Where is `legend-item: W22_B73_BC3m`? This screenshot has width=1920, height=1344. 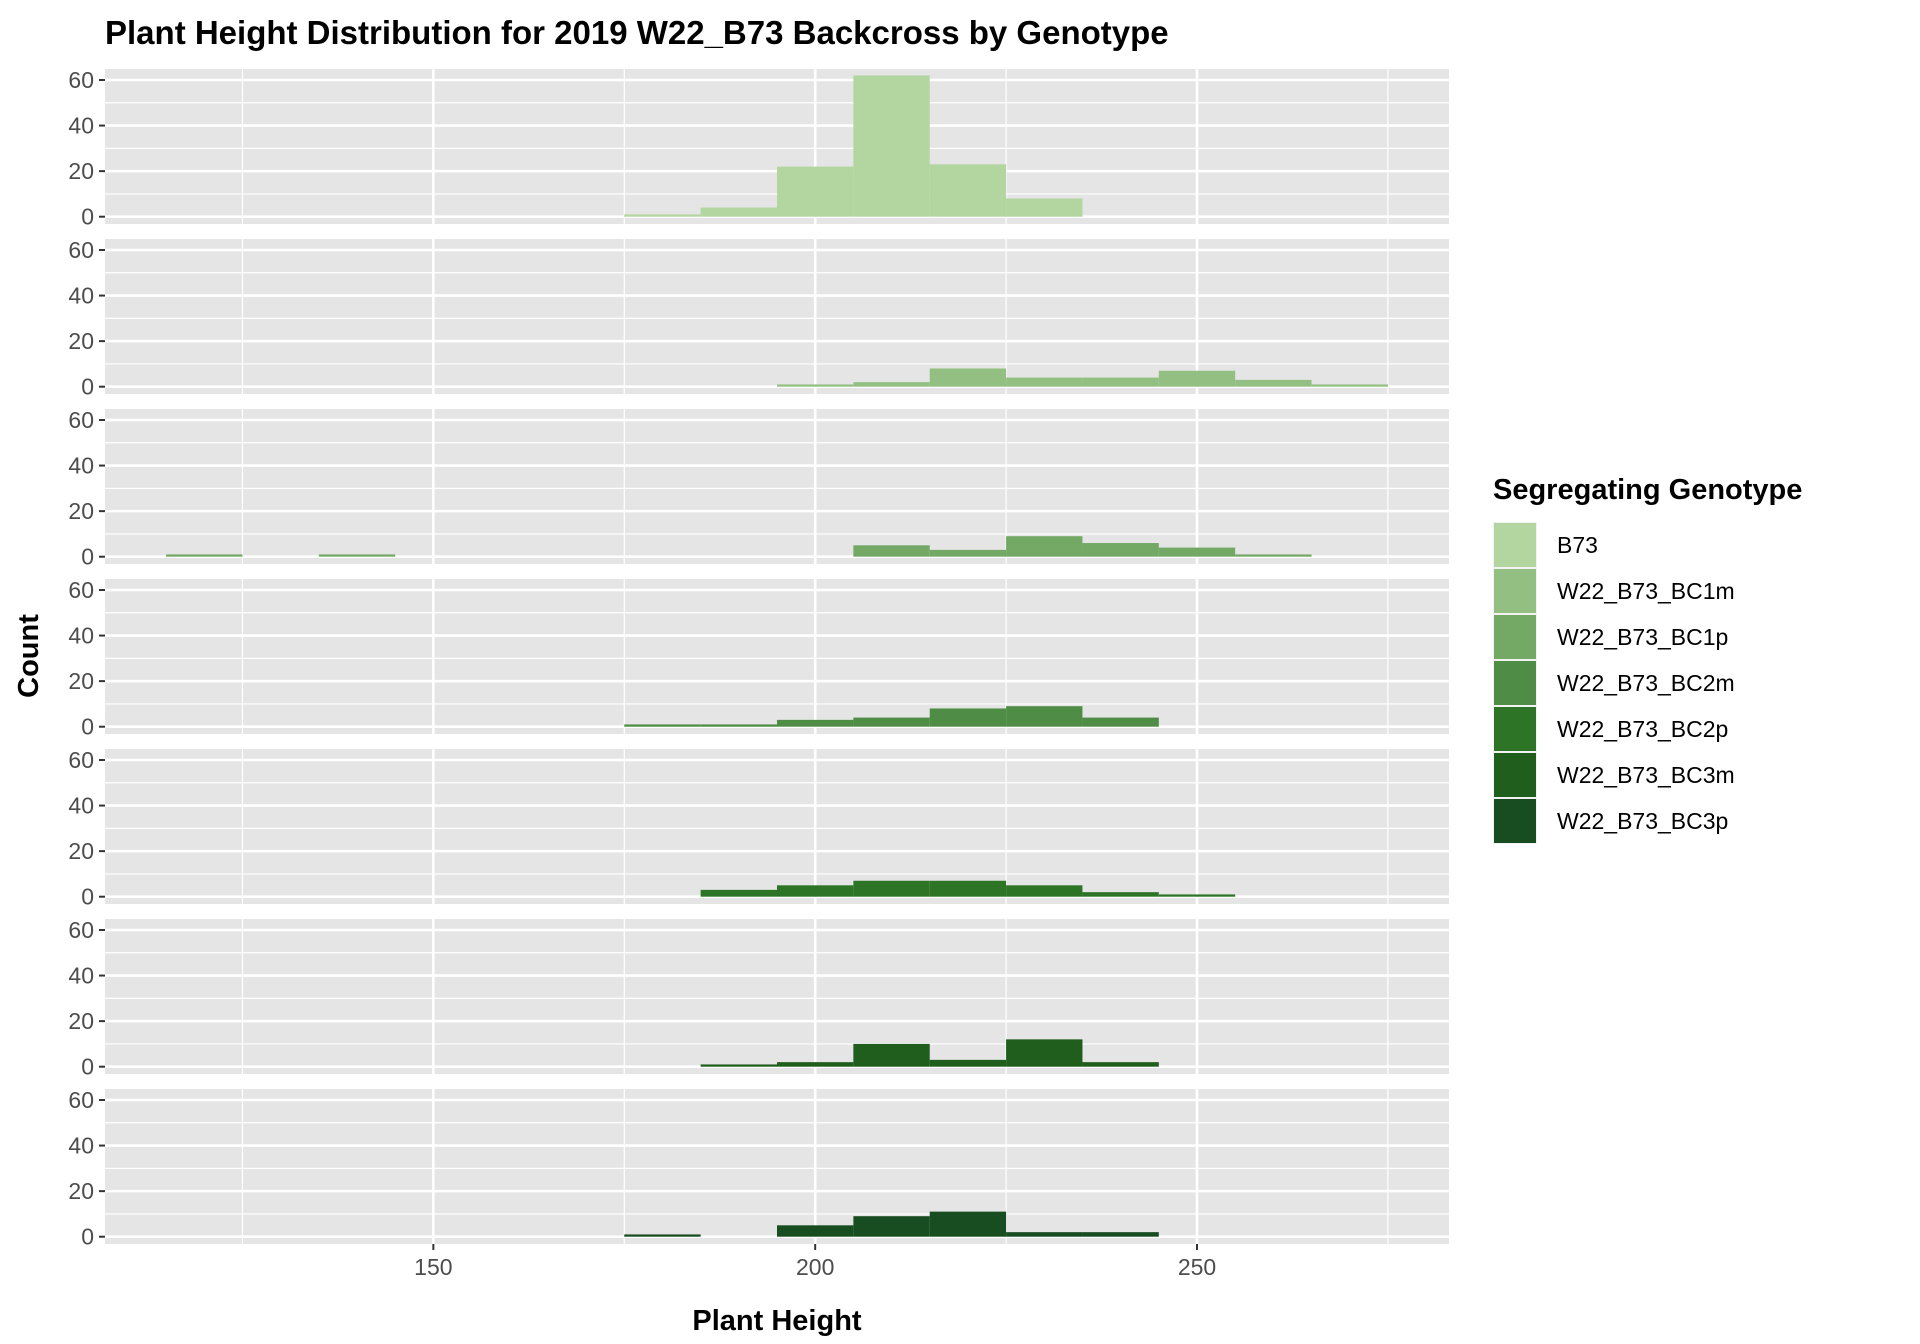 legend-item: W22_B73_BC3m is located at coordinates (1614, 775).